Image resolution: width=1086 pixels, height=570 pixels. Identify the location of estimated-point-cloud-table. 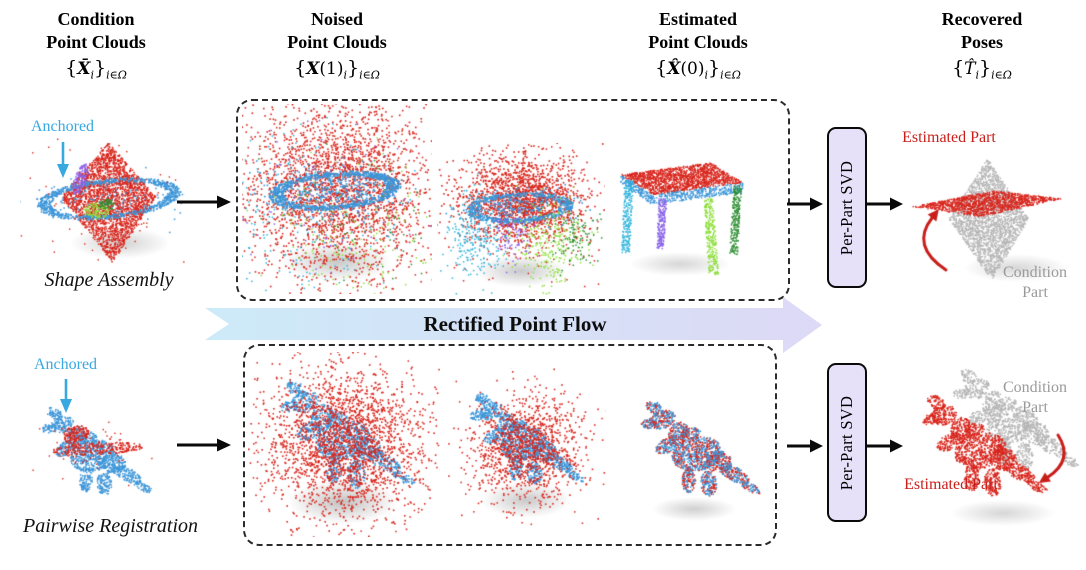
(674, 215).